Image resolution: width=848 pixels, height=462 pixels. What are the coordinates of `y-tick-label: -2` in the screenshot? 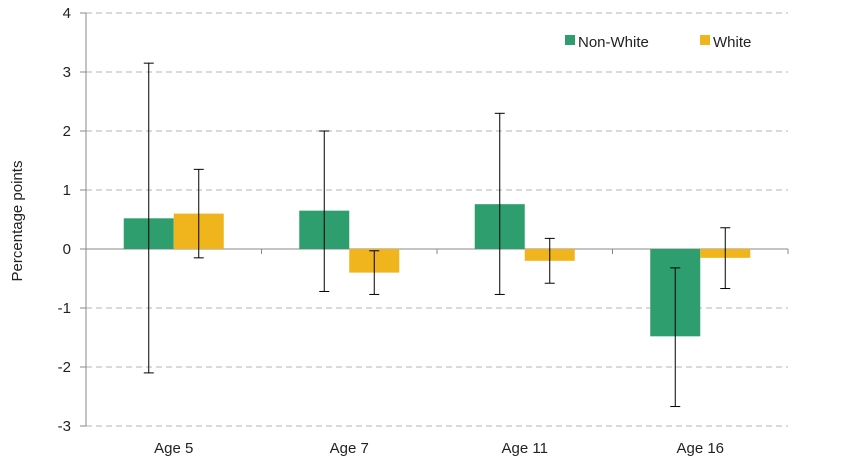 It's located at (64, 367).